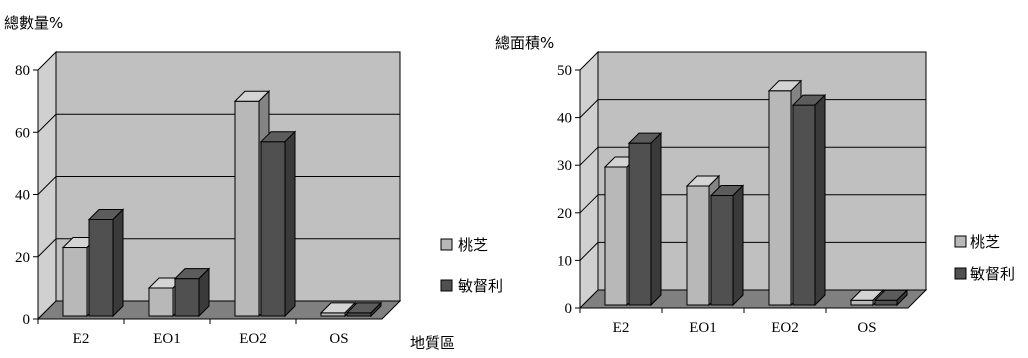 The height and width of the screenshot is (358, 1028). I want to click on right-x-tick-label: EO2, so click(785, 328).